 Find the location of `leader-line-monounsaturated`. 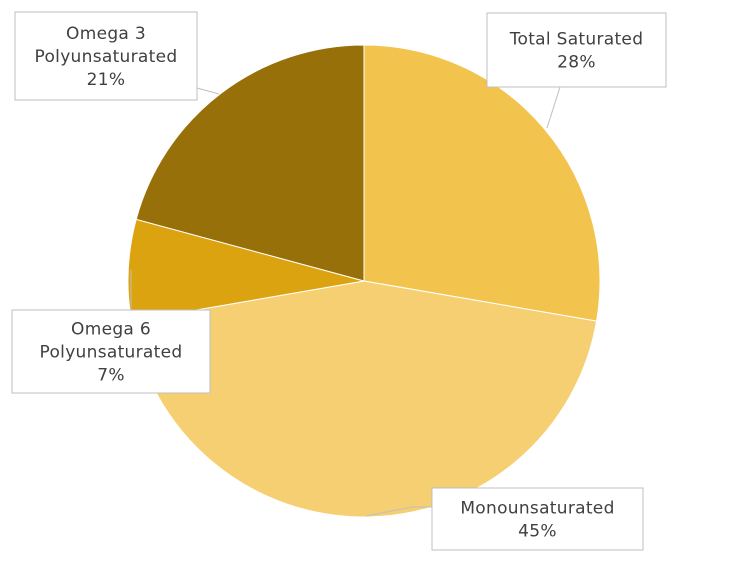

leader-line-monounsaturated is located at coordinates (398, 511).